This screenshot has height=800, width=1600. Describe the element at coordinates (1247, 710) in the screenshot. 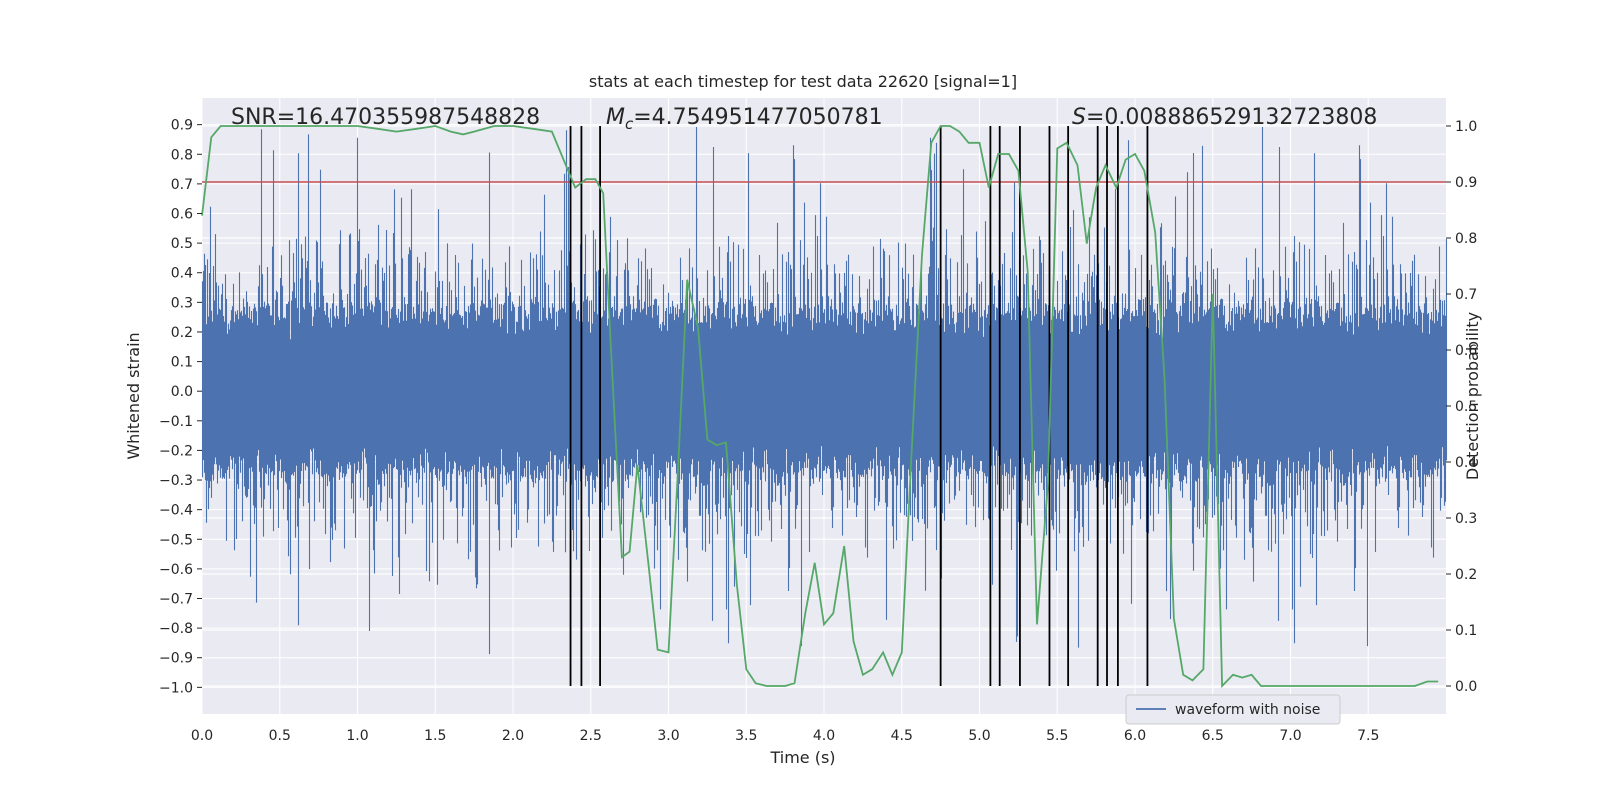

I see `legend-label: waveform with noise` at that location.